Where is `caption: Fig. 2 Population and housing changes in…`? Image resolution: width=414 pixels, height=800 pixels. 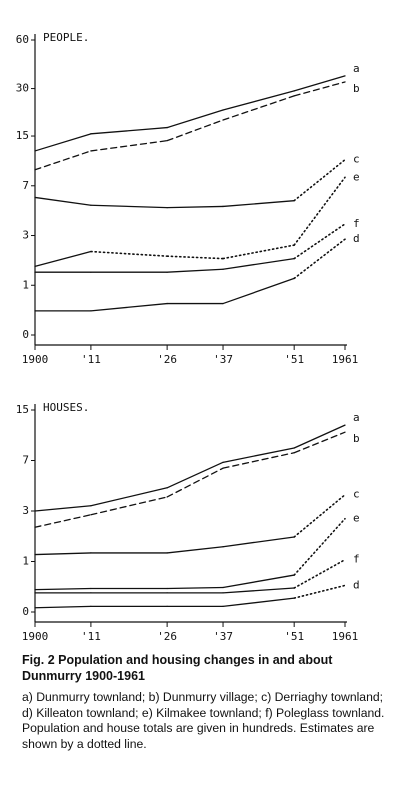 caption: Fig. 2 Population and housing changes in… is located at coordinates (208, 702).